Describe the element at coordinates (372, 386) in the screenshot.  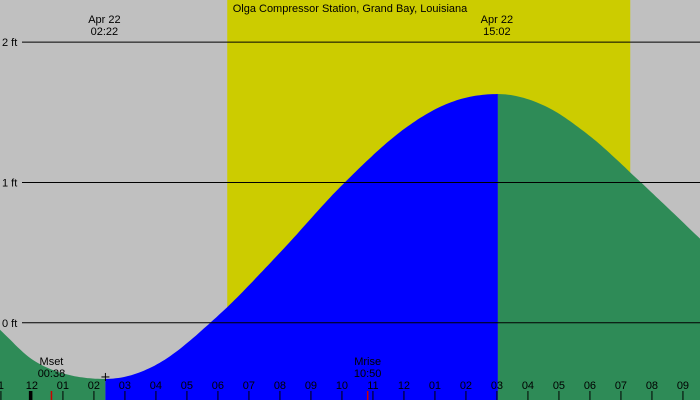
I see `hour-tick-label: 11` at that location.